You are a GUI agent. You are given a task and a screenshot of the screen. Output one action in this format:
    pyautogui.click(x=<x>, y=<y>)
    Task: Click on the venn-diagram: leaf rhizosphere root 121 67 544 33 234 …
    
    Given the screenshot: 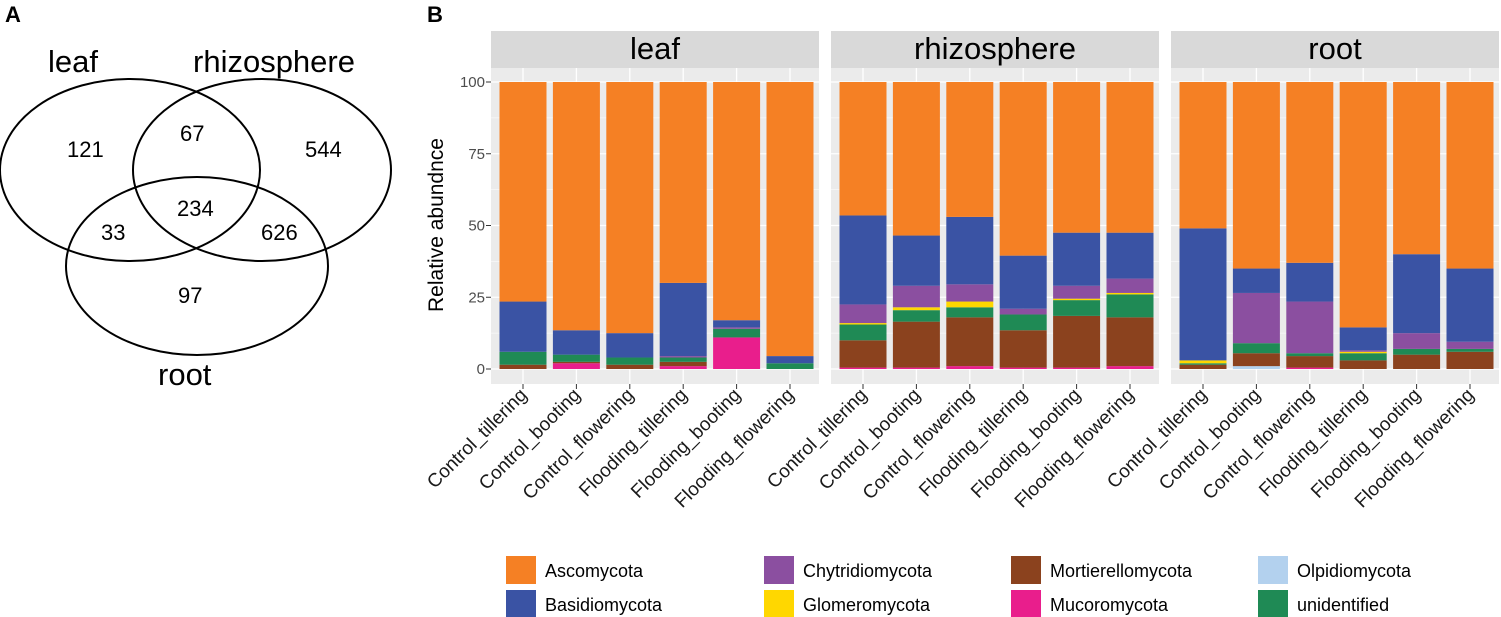 What is the action you would take?
    pyautogui.click(x=196, y=218)
    